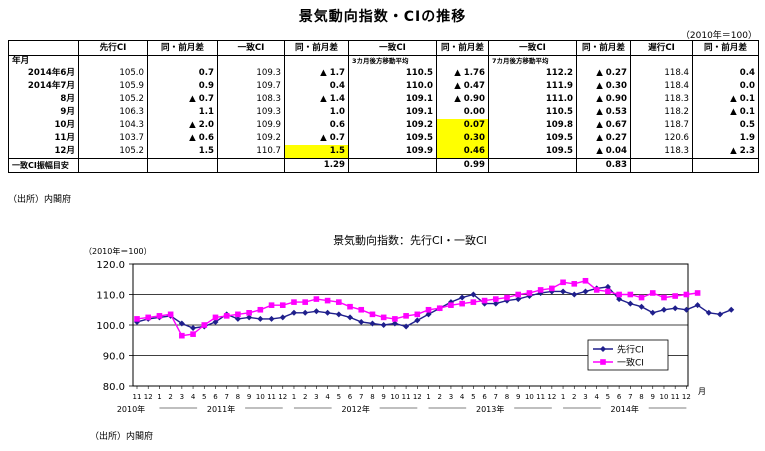  What do you see at coordinates (383, 61) in the screenshot?
I see `table-subheader-row: 年月 3カ月後方移動平均 7カ月後方移動平均` at bounding box center [383, 61].